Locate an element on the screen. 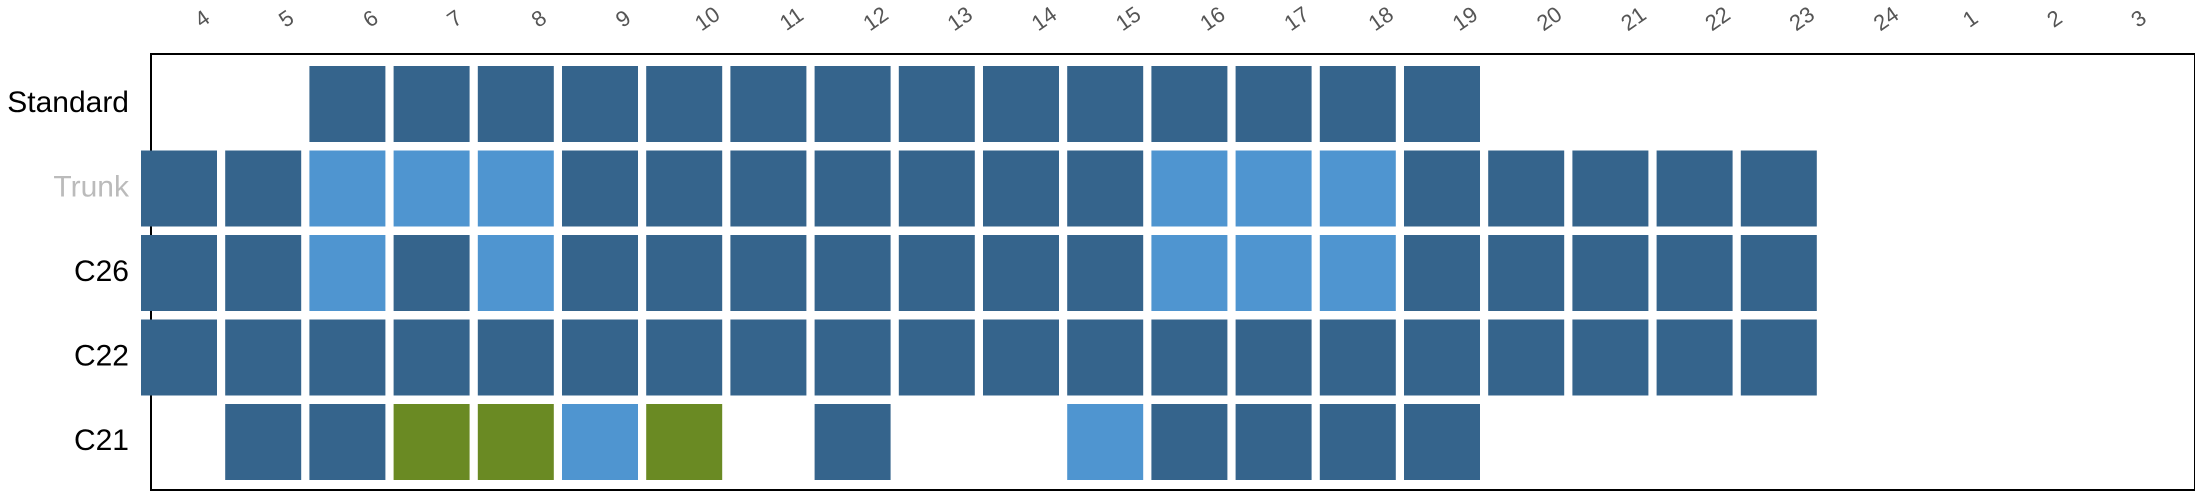 This screenshot has width=2195, height=492. x-tick-label: 1 is located at coordinates (1970, 19).